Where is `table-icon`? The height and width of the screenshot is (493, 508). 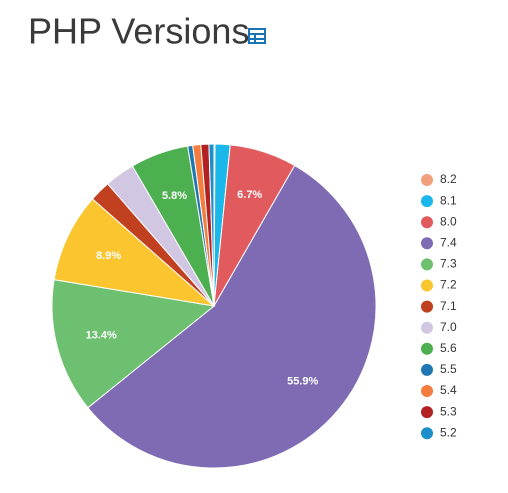 table-icon is located at coordinates (257, 36).